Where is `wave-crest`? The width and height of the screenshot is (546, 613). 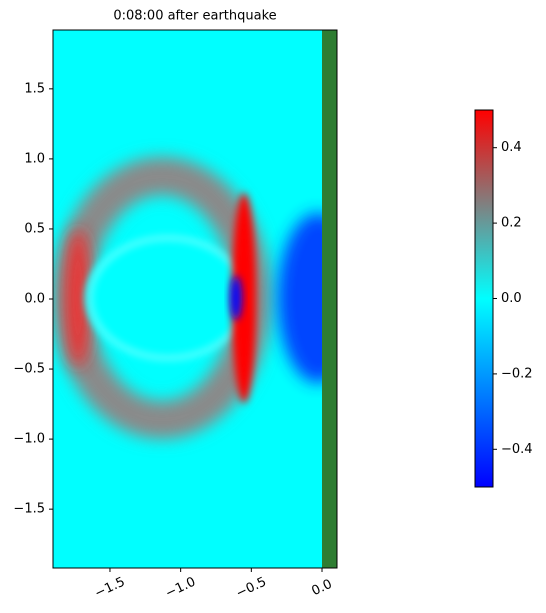
wave-crest is located at coordinates (78, 298).